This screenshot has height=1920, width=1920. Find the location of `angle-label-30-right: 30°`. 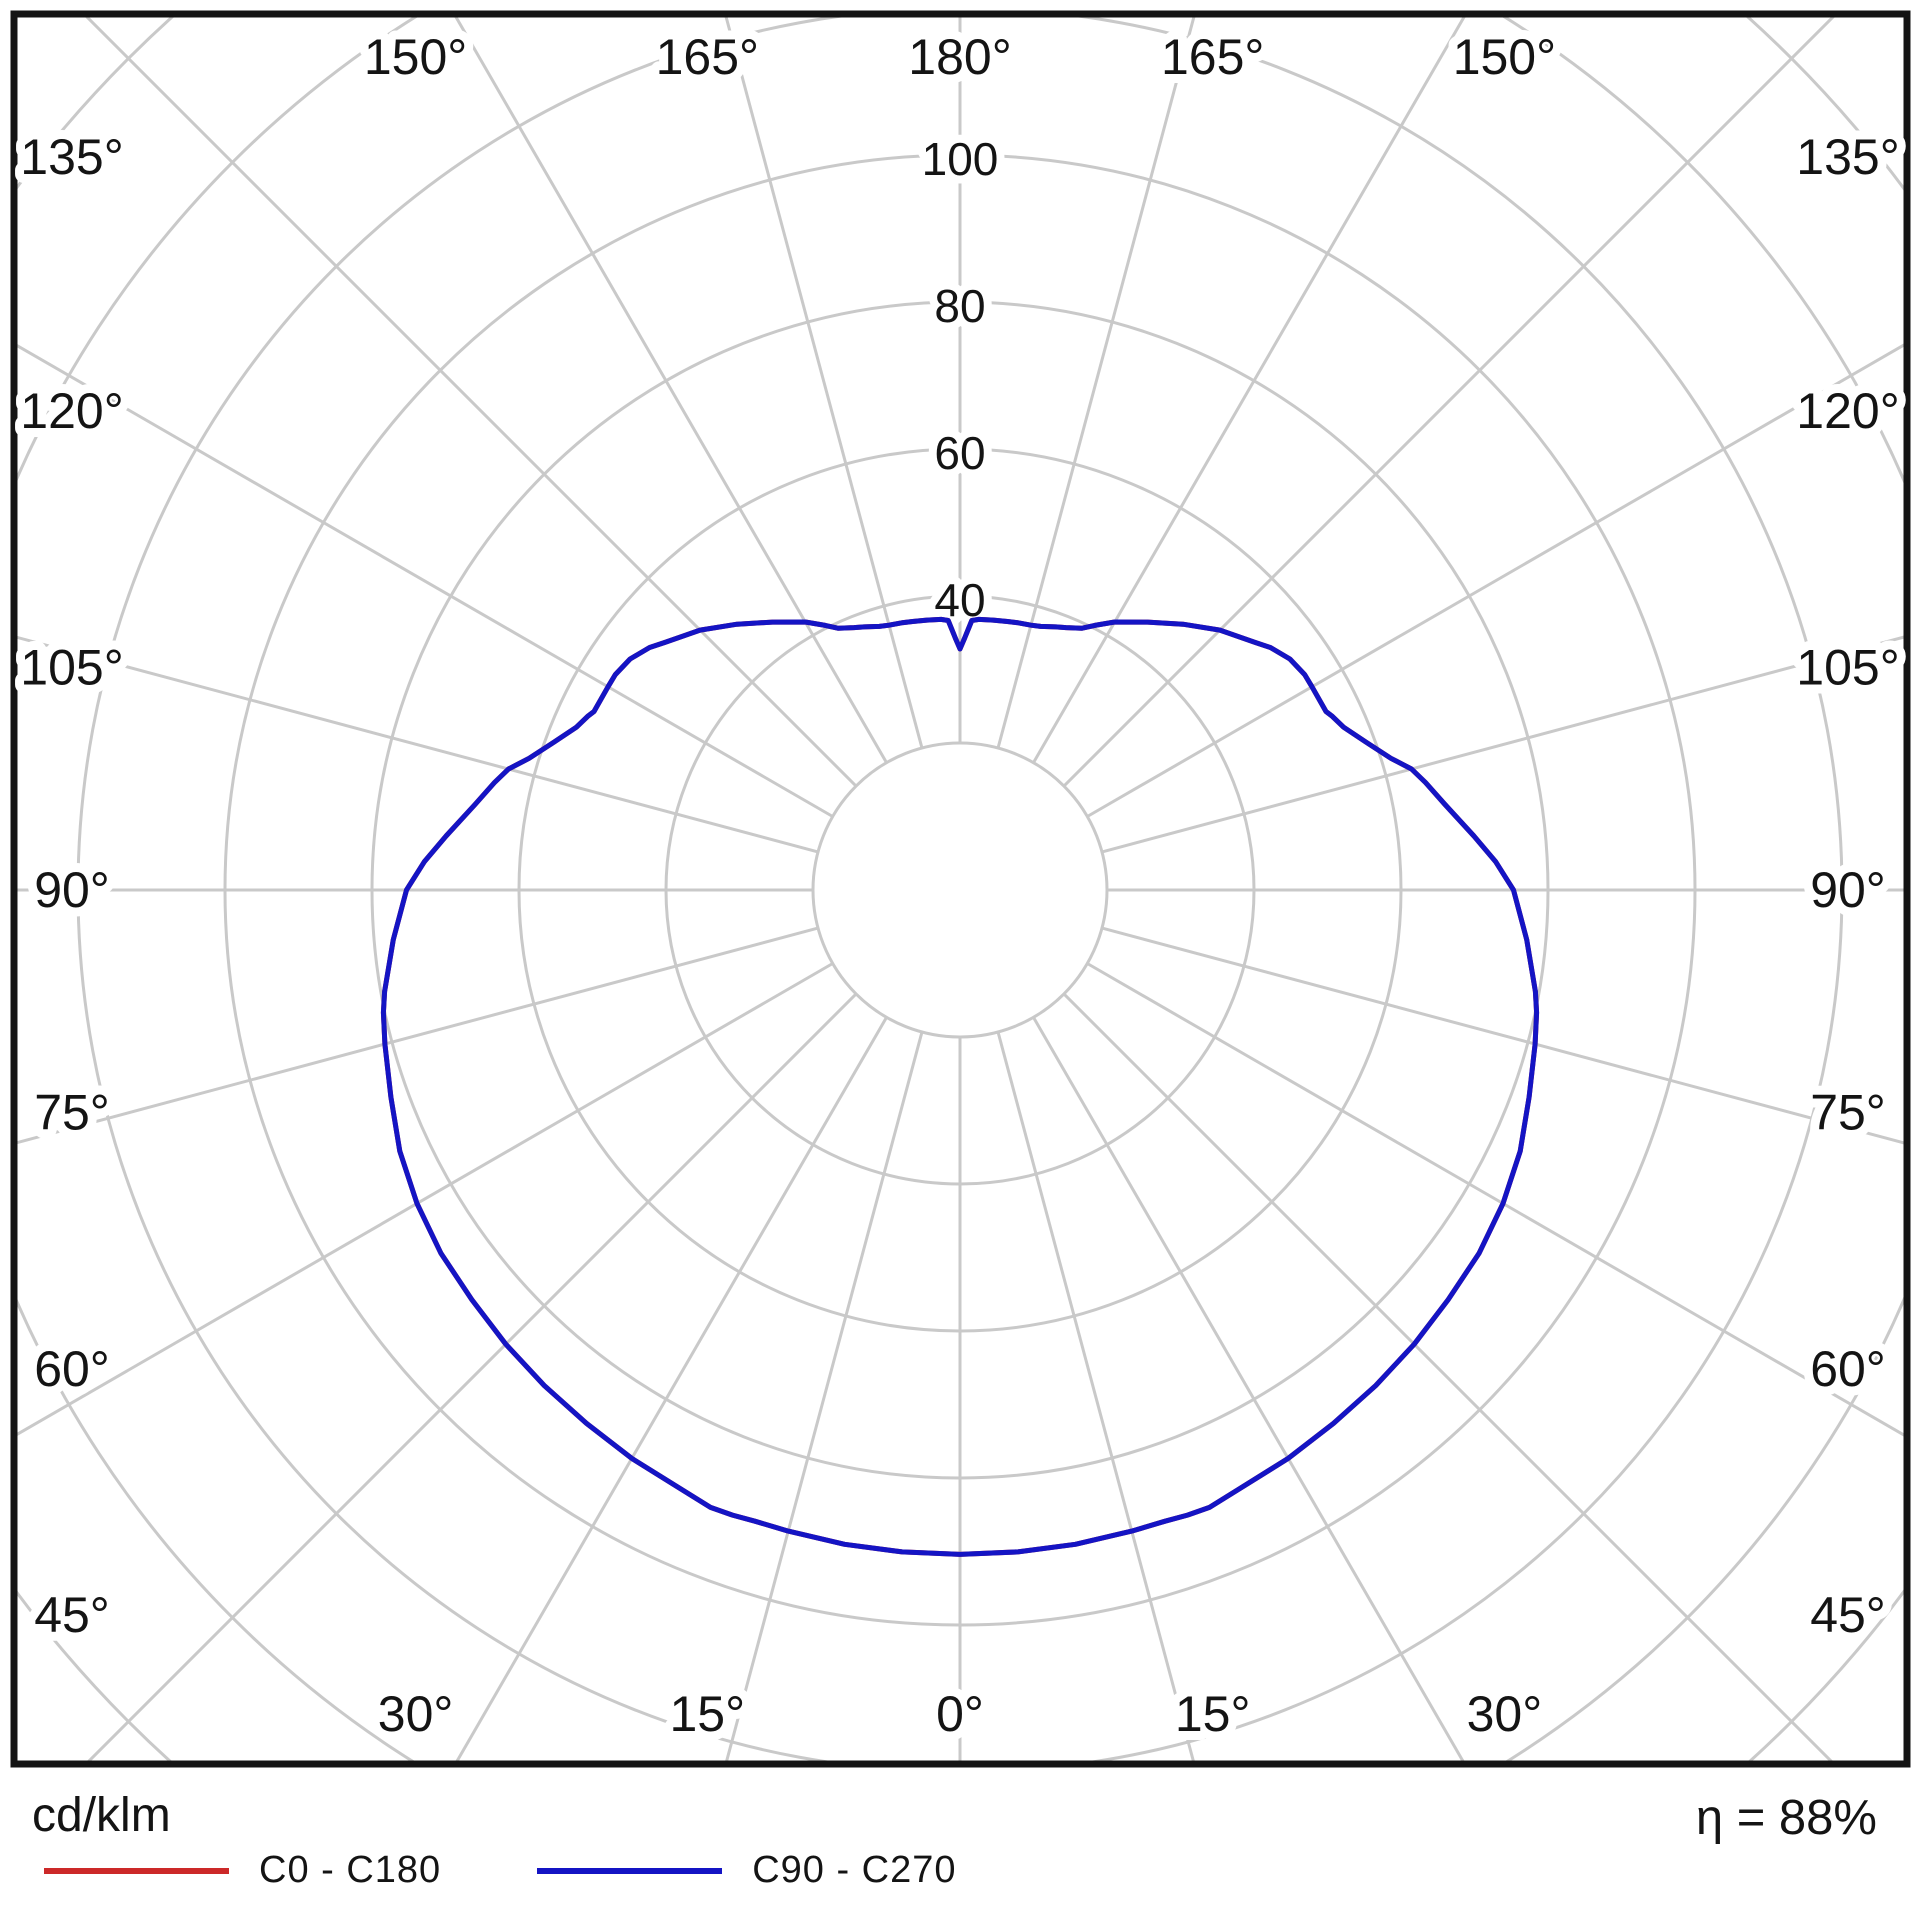

angle-label-30-right: 30° is located at coordinates (1505, 1714).